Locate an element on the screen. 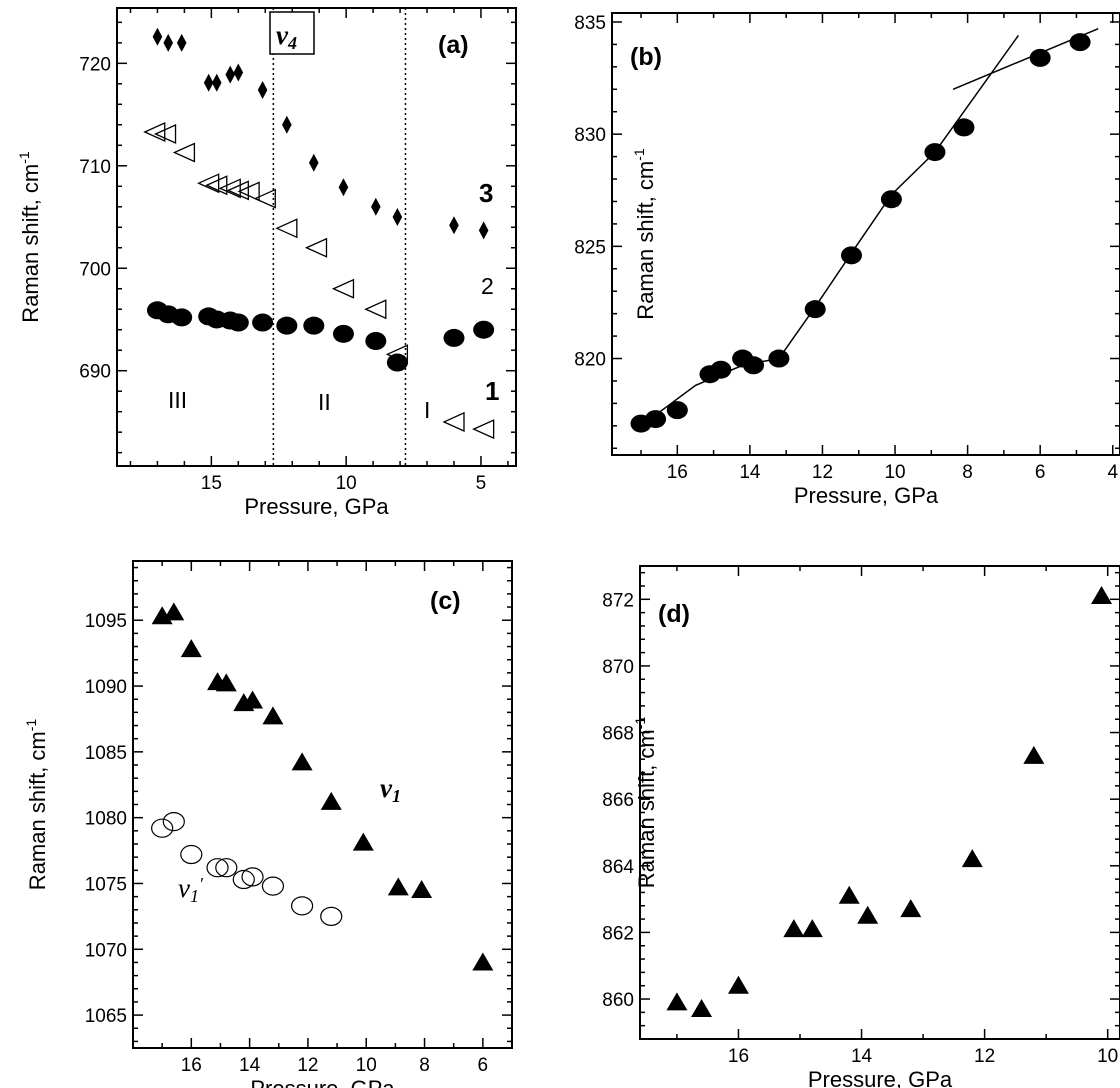 This screenshot has height=1088, width=1120. y-tick-label: 710 is located at coordinates (95, 167).